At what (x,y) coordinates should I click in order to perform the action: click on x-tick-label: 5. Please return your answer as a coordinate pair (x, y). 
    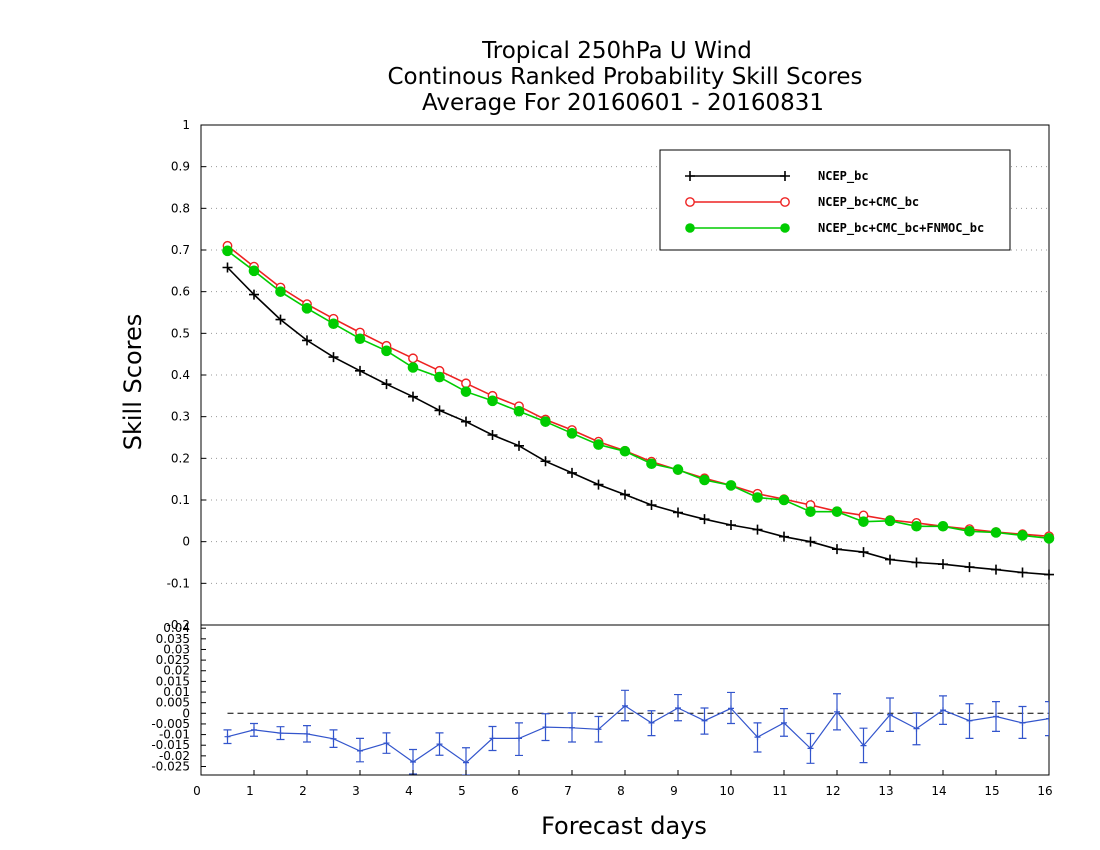
    Looking at the image, I should click on (462, 791).